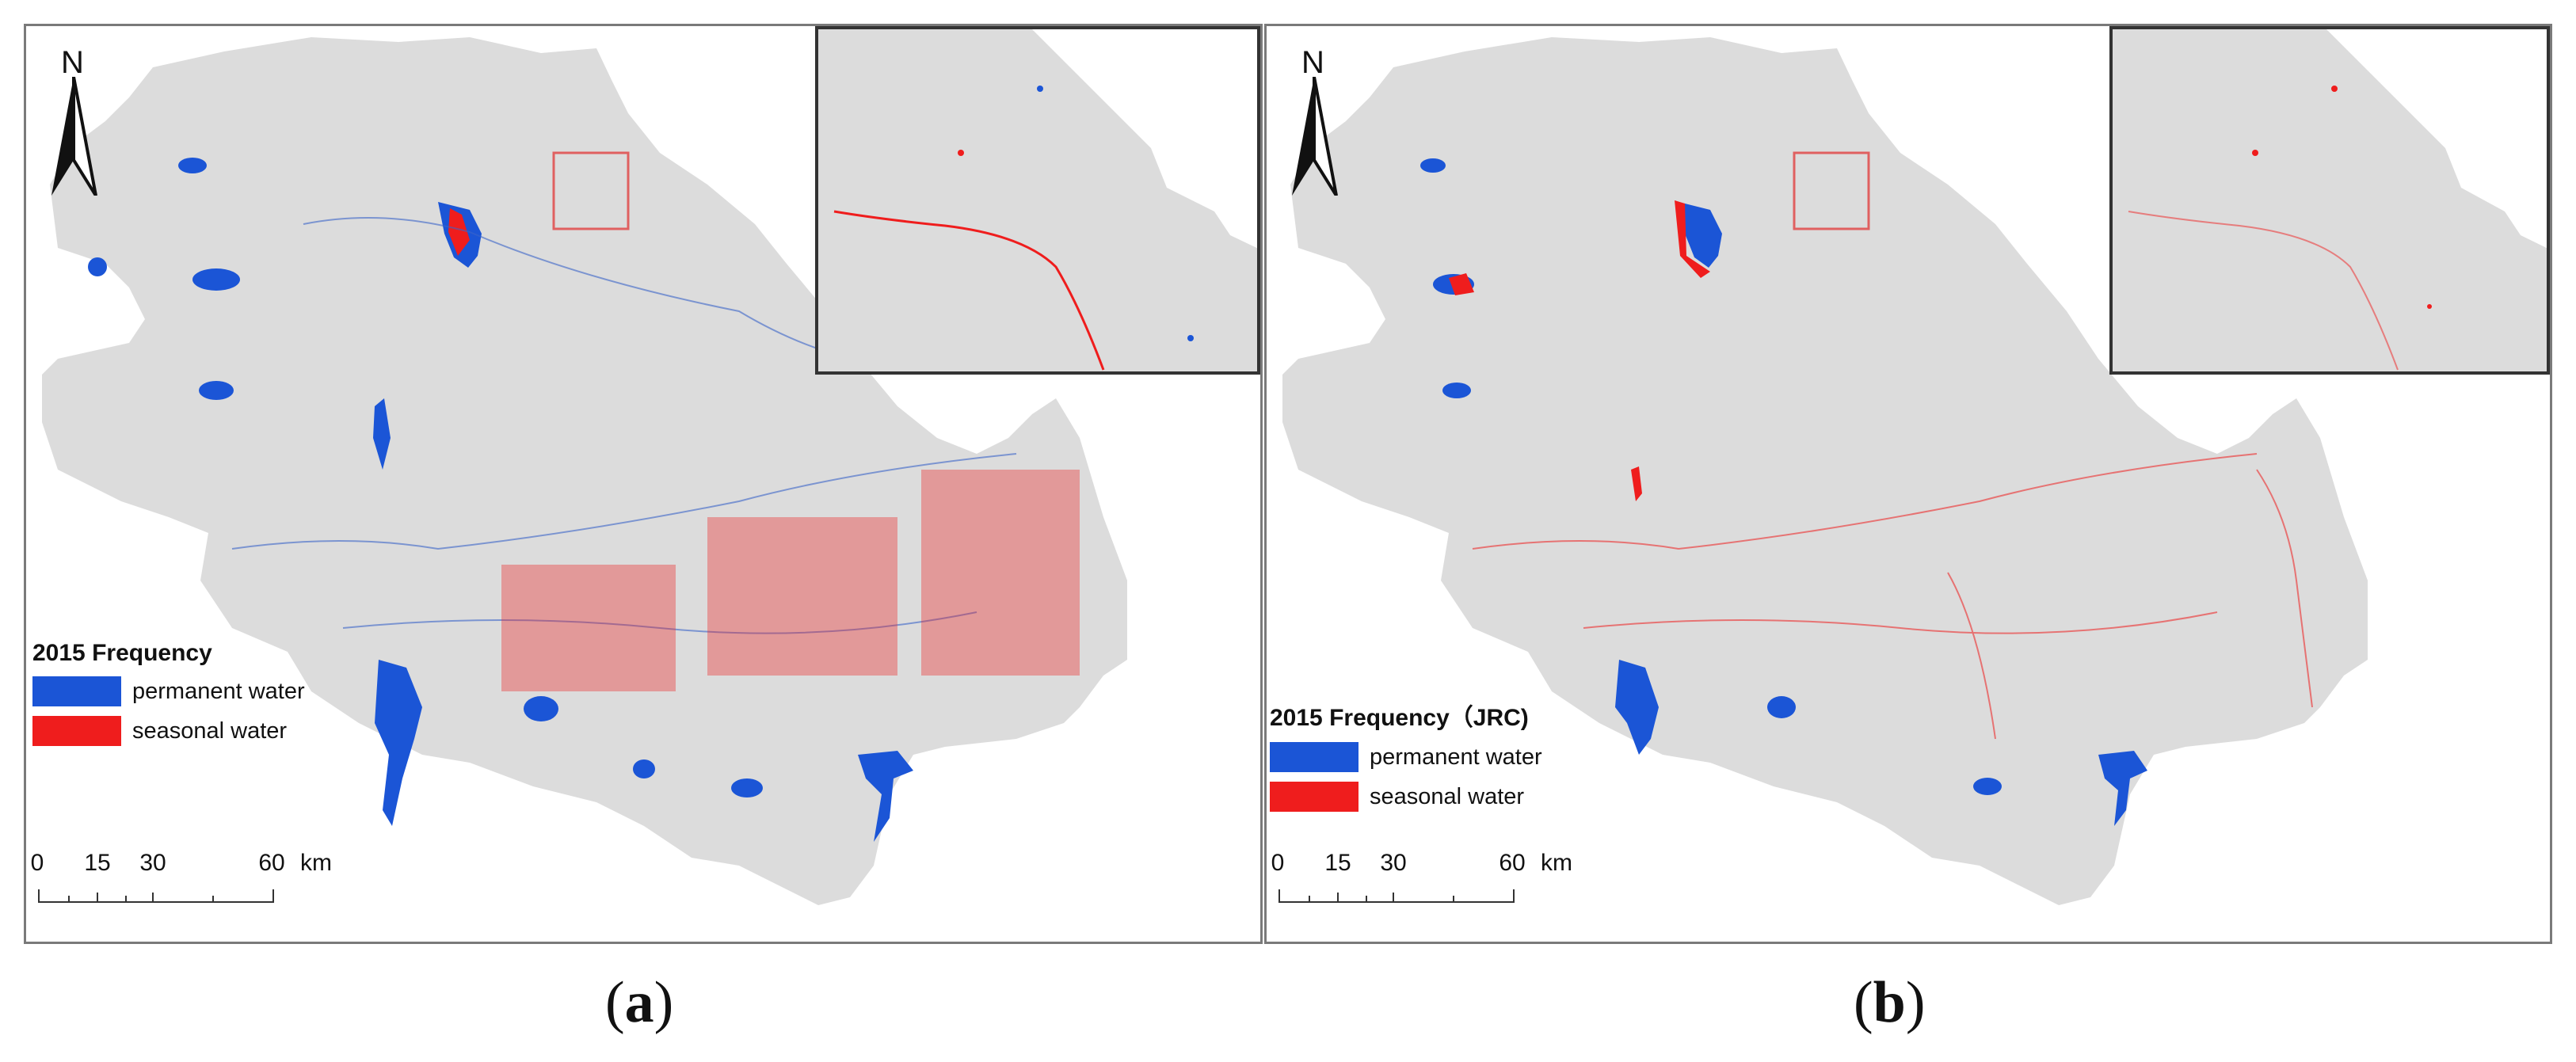 Image resolution: width=2576 pixels, height=1062 pixels. I want to click on inset-map-a, so click(1037, 200).